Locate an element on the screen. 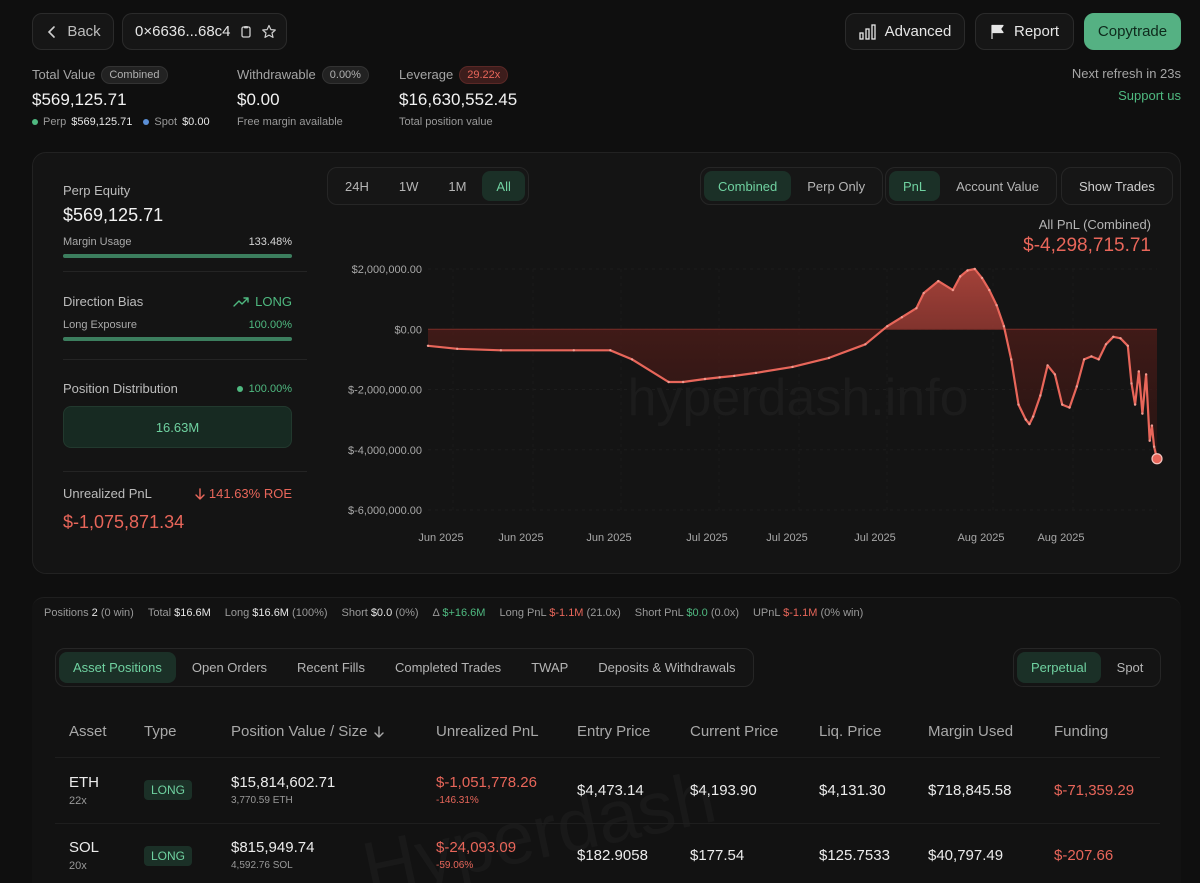 Image resolution: width=1200 pixels, height=883 pixels. tab-asset-positions: Asset Positions is located at coordinates (117, 667).